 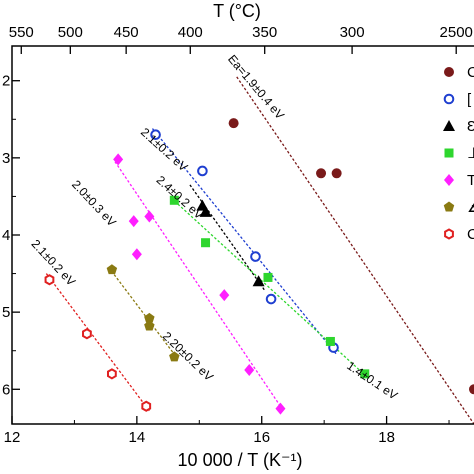 I want to click on x-tick-label-3: 18, so click(x=386, y=437).